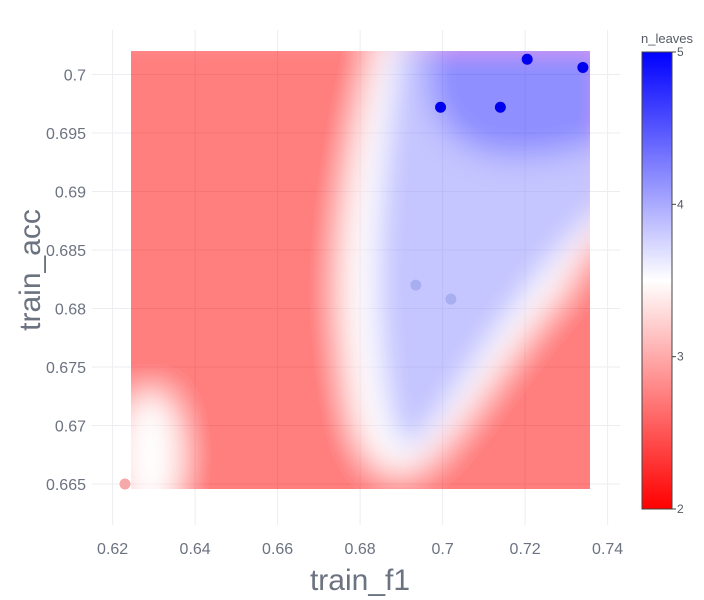 The width and height of the screenshot is (704, 600). I want to click on y-tick-label: 0.68, so click(70, 310).